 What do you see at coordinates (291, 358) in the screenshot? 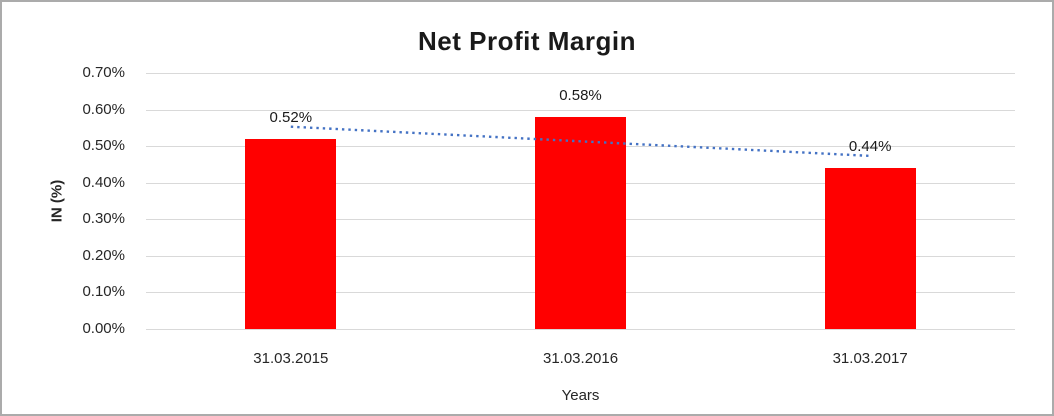
I see `x-axis-tick-label: 31.03.2015` at bounding box center [291, 358].